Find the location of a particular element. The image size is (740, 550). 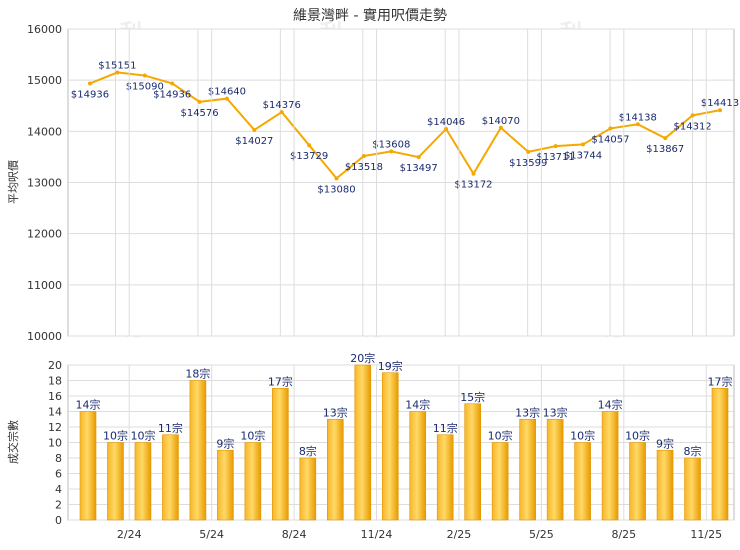

bottom-y-tick-label: 16 is located at coordinates (55, 396).